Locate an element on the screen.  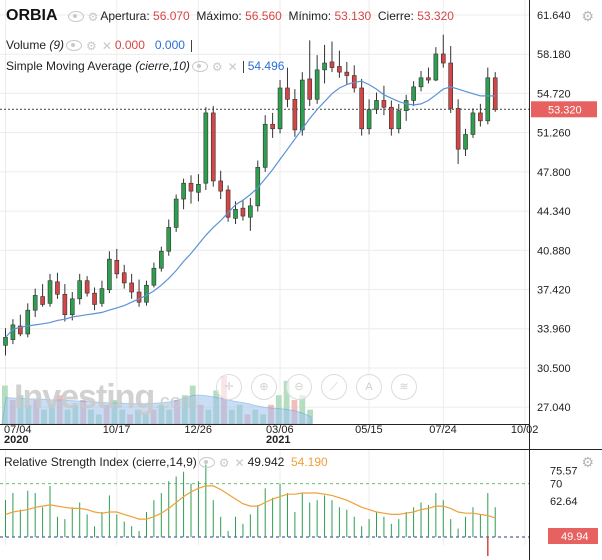
time-axis-label: 10/02 is located at coordinates (525, 430).